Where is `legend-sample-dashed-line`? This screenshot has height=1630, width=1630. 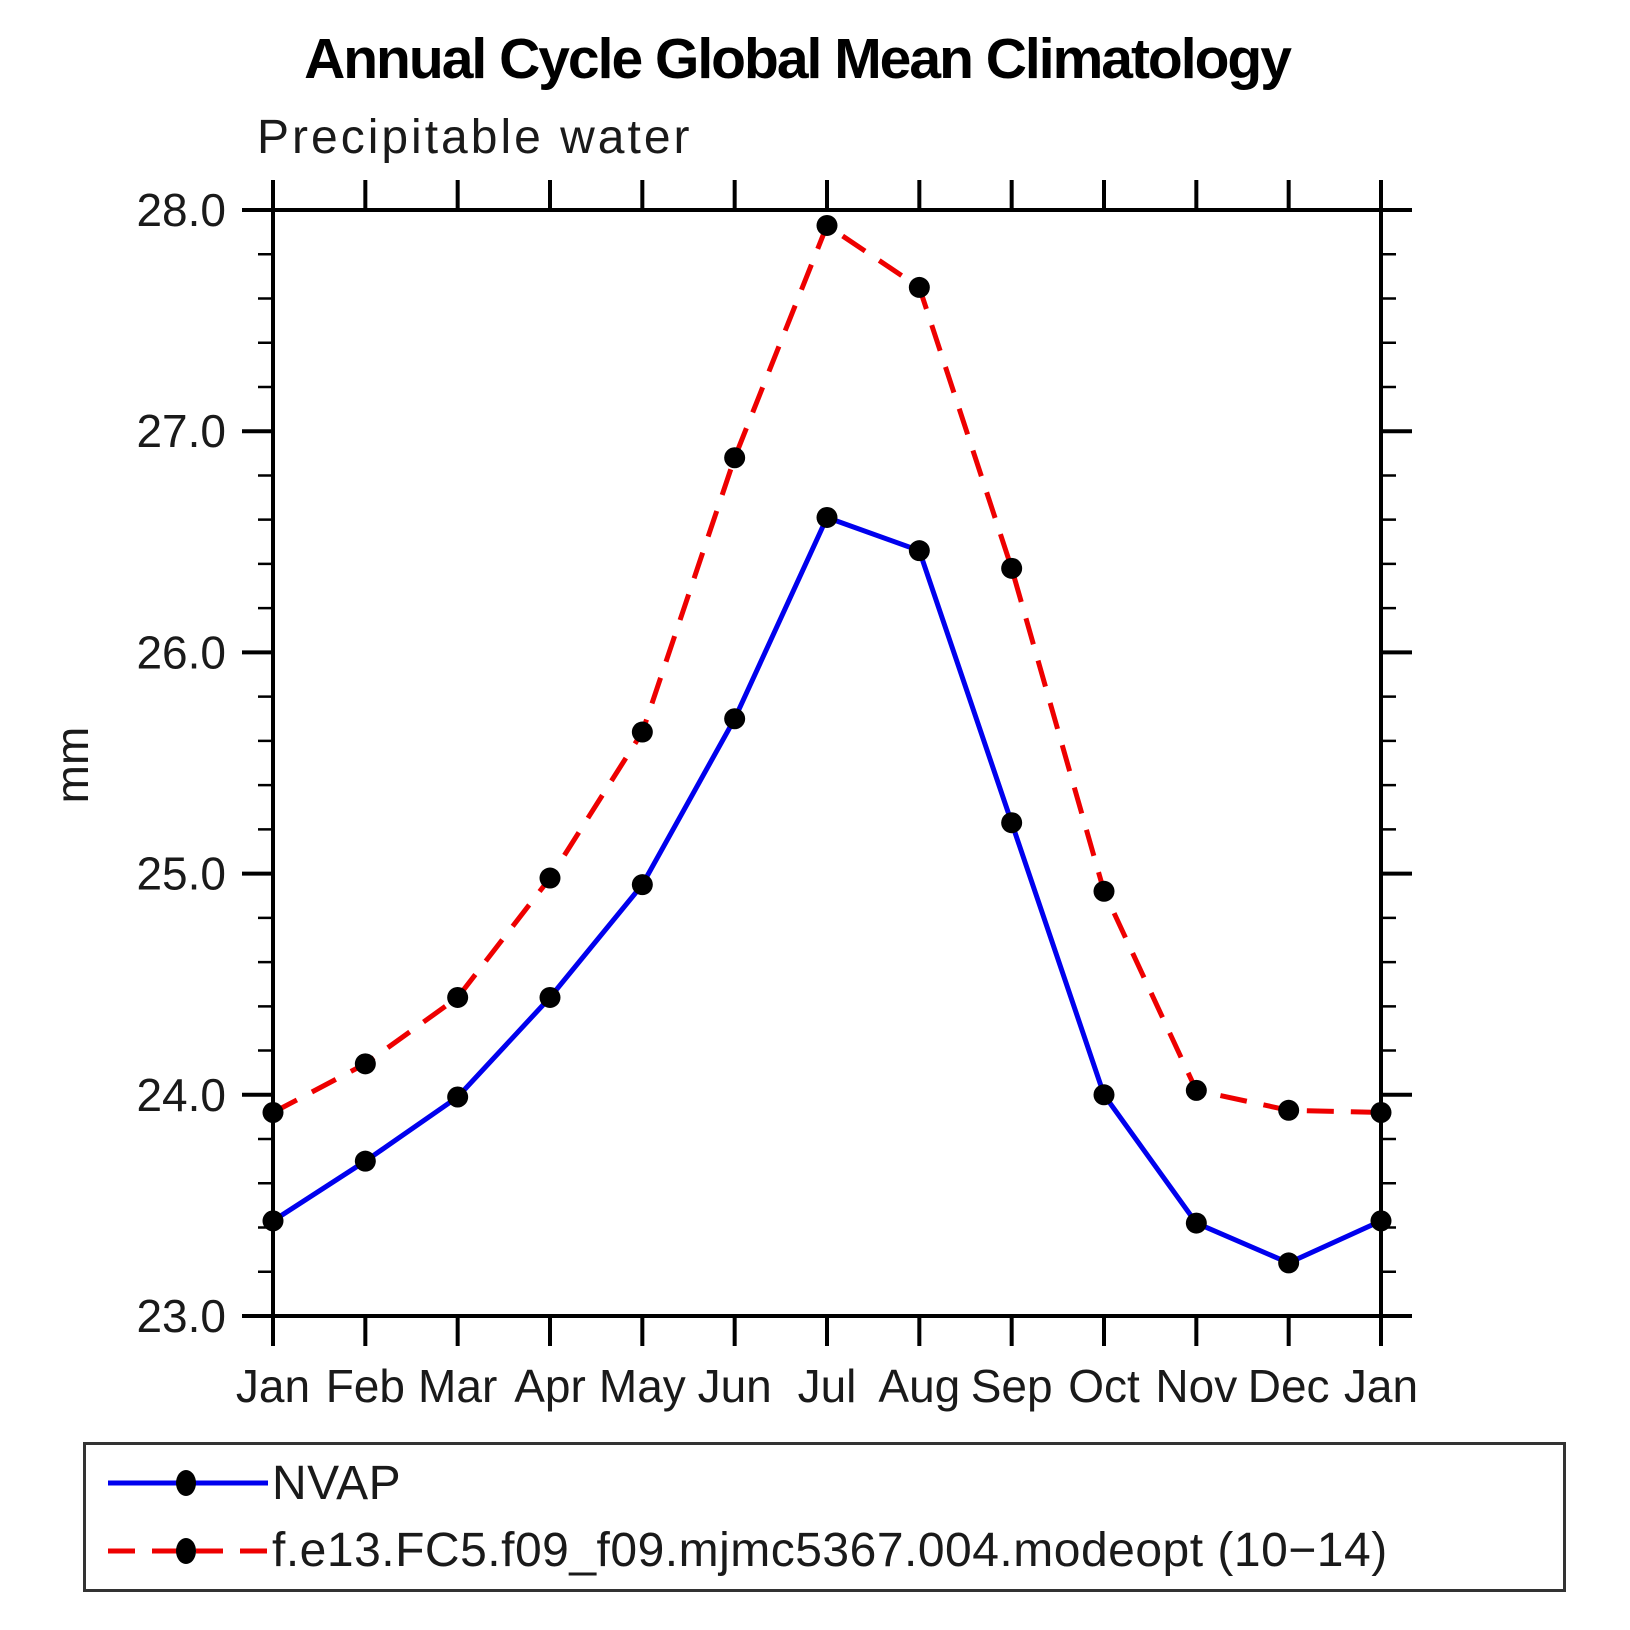
legend-sample-dashed-line is located at coordinates (188, 1550).